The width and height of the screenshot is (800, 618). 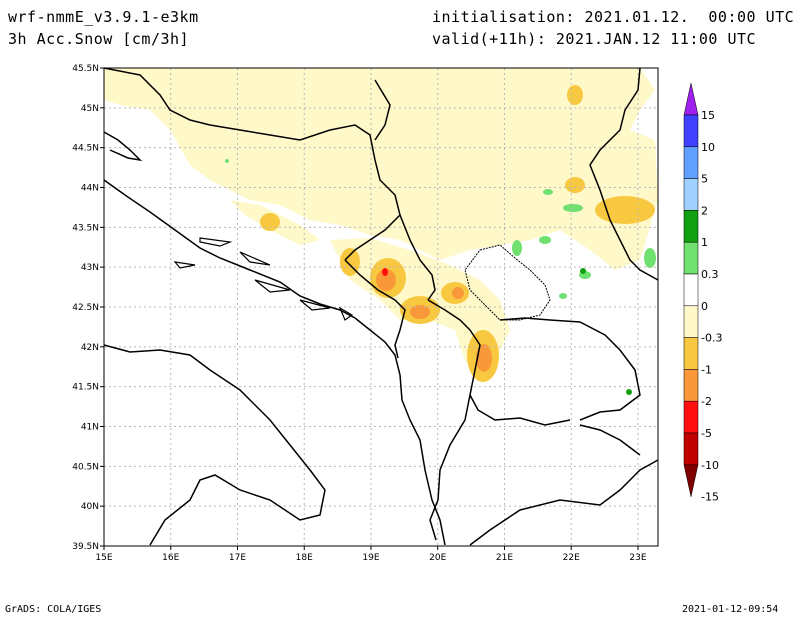 What do you see at coordinates (103, 558) in the screenshot?
I see `lon-tick-label: 15E` at bounding box center [103, 558].